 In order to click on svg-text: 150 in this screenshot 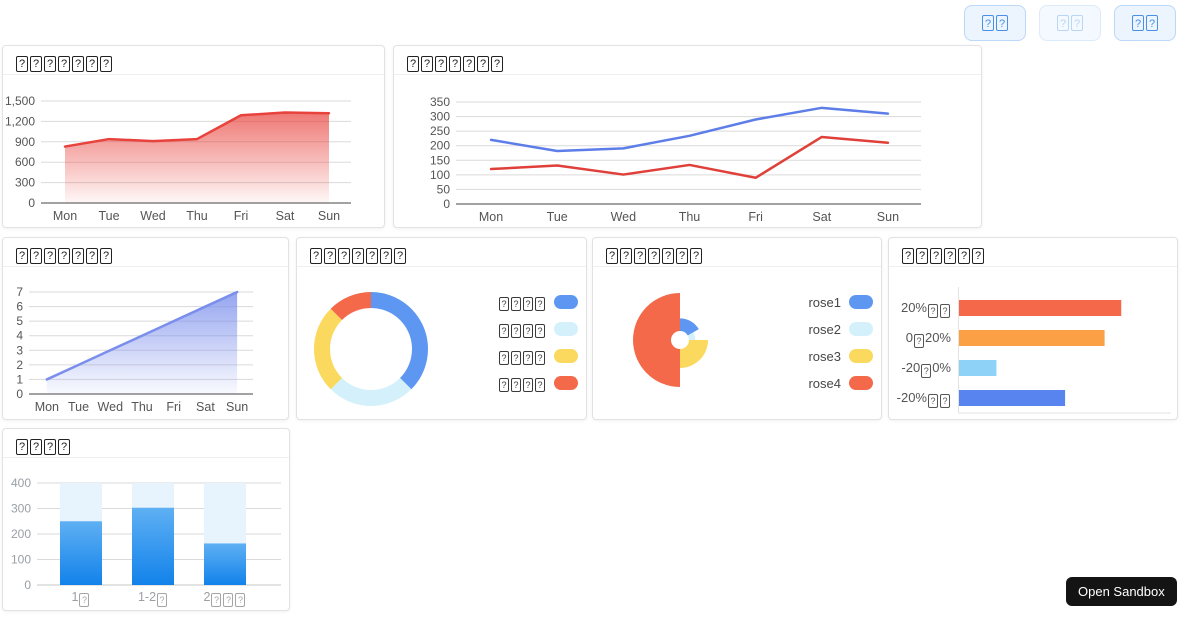, I will do `click(440, 160)`.